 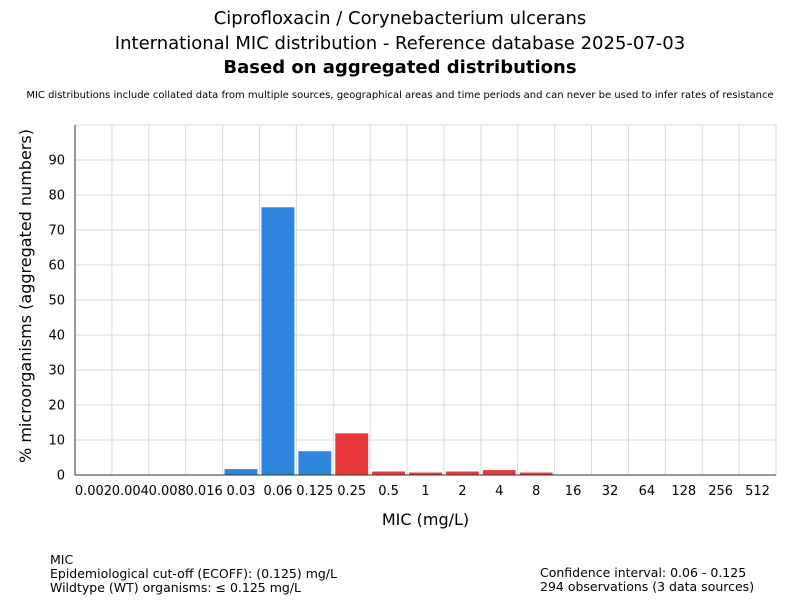 What do you see at coordinates (315, 463) in the screenshot?
I see `bar-0.125` at bounding box center [315, 463].